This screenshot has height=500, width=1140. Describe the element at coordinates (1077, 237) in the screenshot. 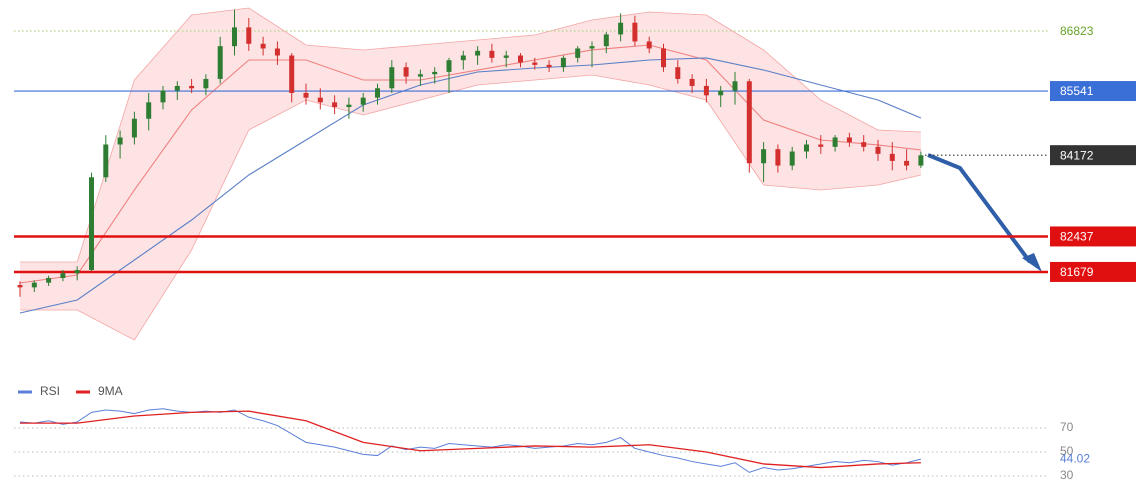

I see `level-label: 82437` at that location.